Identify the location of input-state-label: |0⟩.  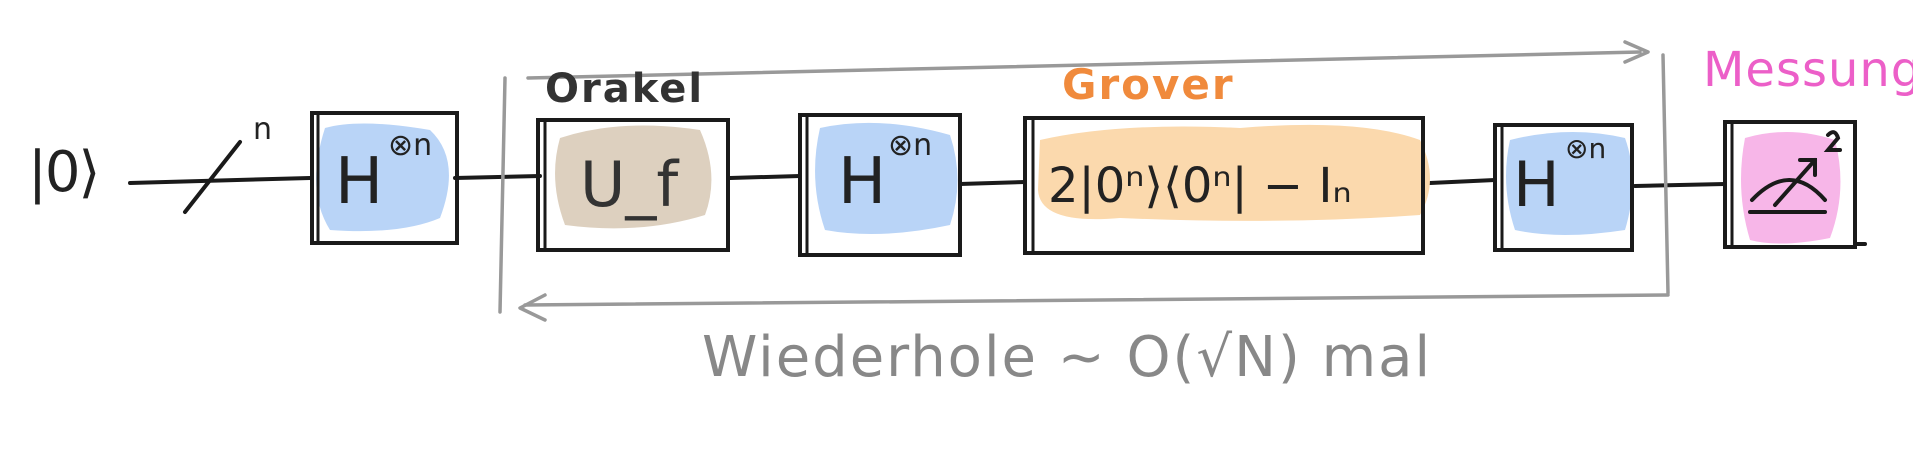
(64, 172).